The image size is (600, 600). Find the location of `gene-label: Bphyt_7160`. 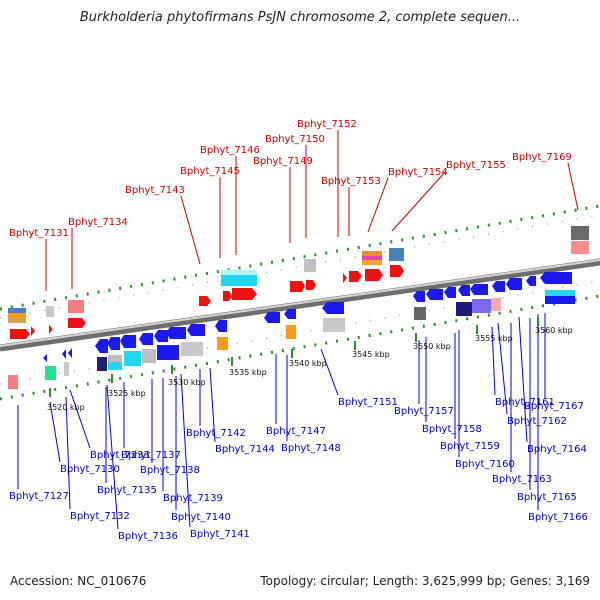

gene-label: Bphyt_7160 is located at coordinates (485, 464).